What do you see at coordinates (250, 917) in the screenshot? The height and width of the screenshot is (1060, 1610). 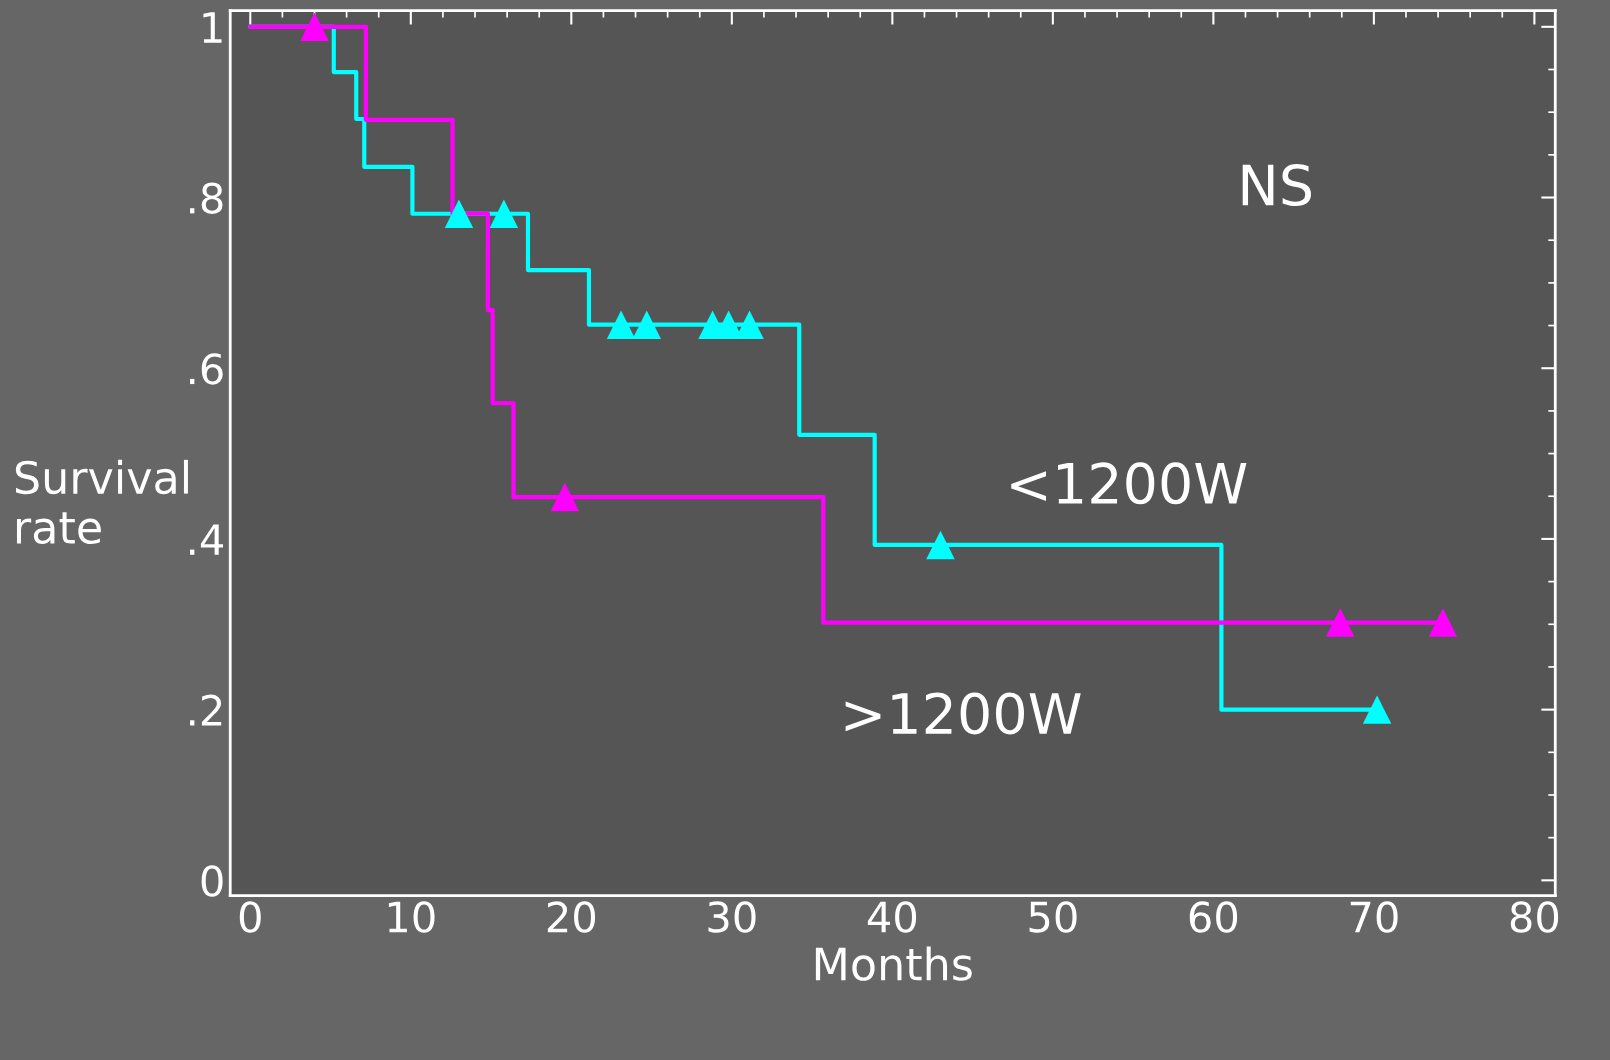 I see `x-tick-label: 0` at bounding box center [250, 917].